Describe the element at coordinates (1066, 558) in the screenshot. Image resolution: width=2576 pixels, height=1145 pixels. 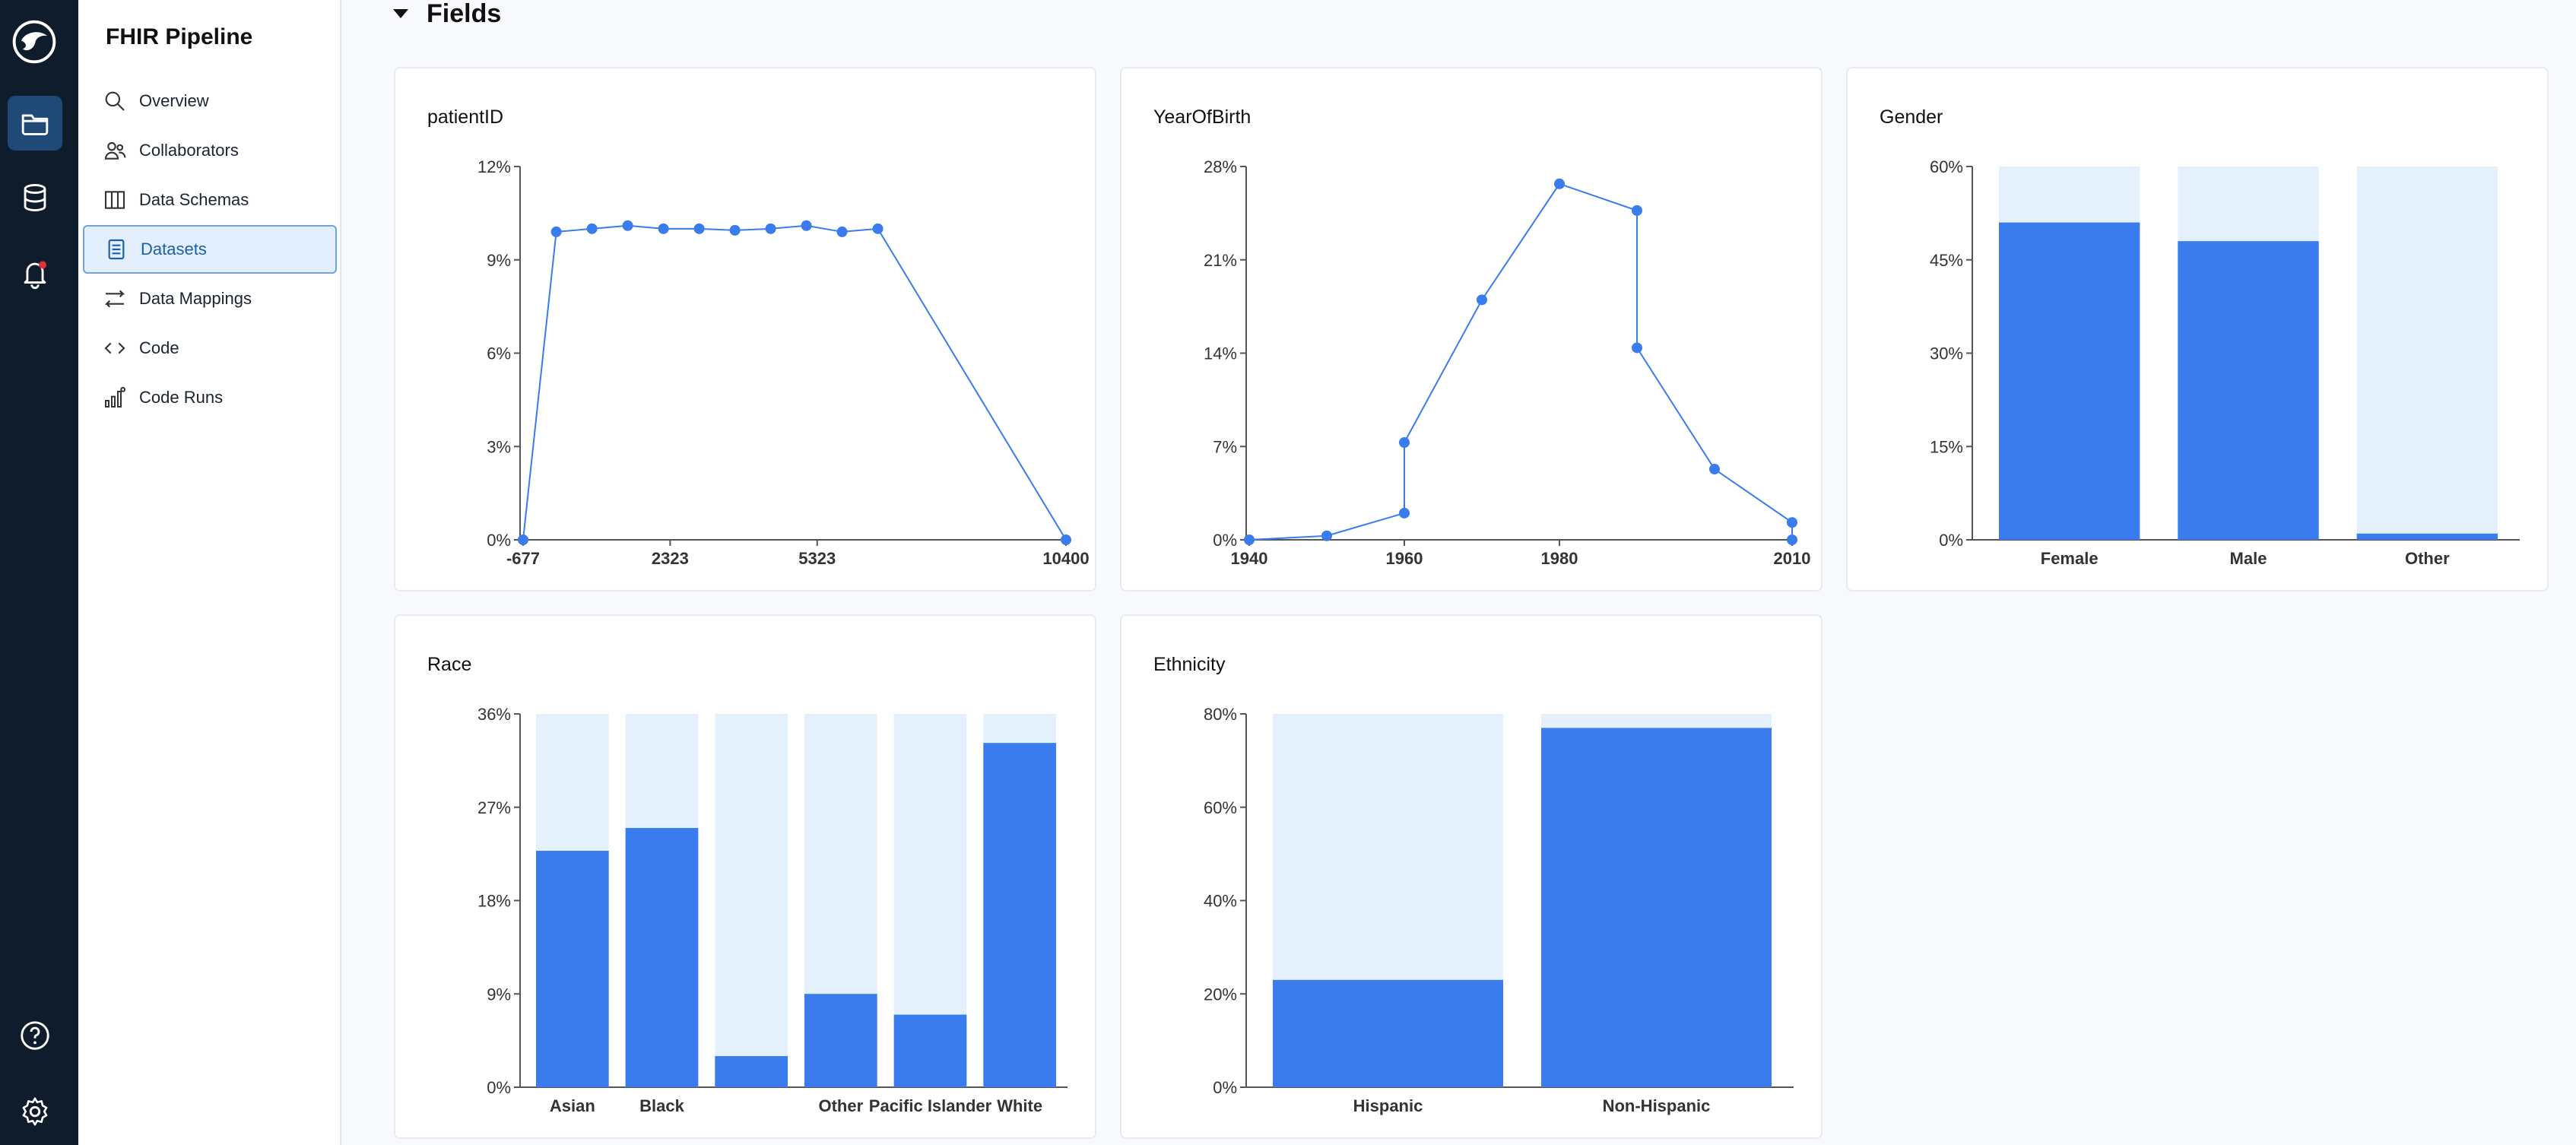
I see `x-tick-label: 10400` at that location.